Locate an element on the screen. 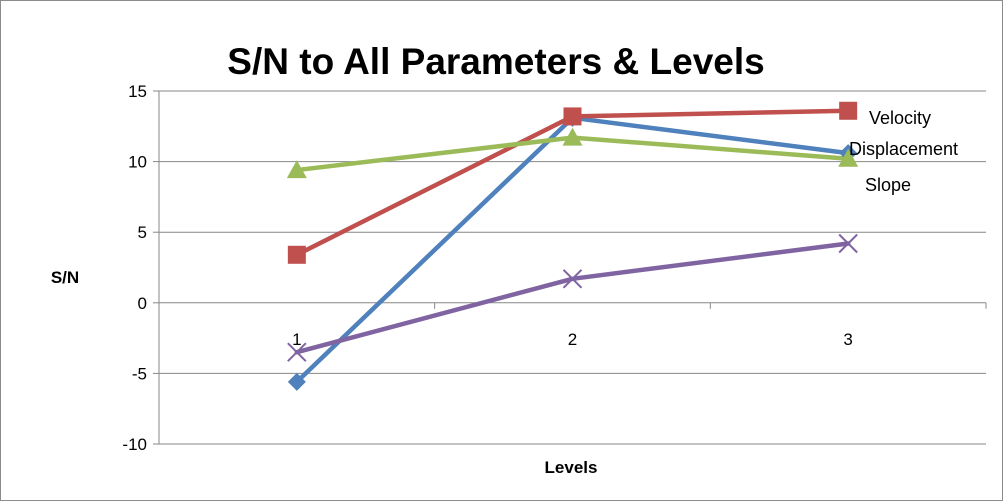 The image size is (1003, 502). x-tick-labels: 1 2 3 is located at coordinates (572, 339).